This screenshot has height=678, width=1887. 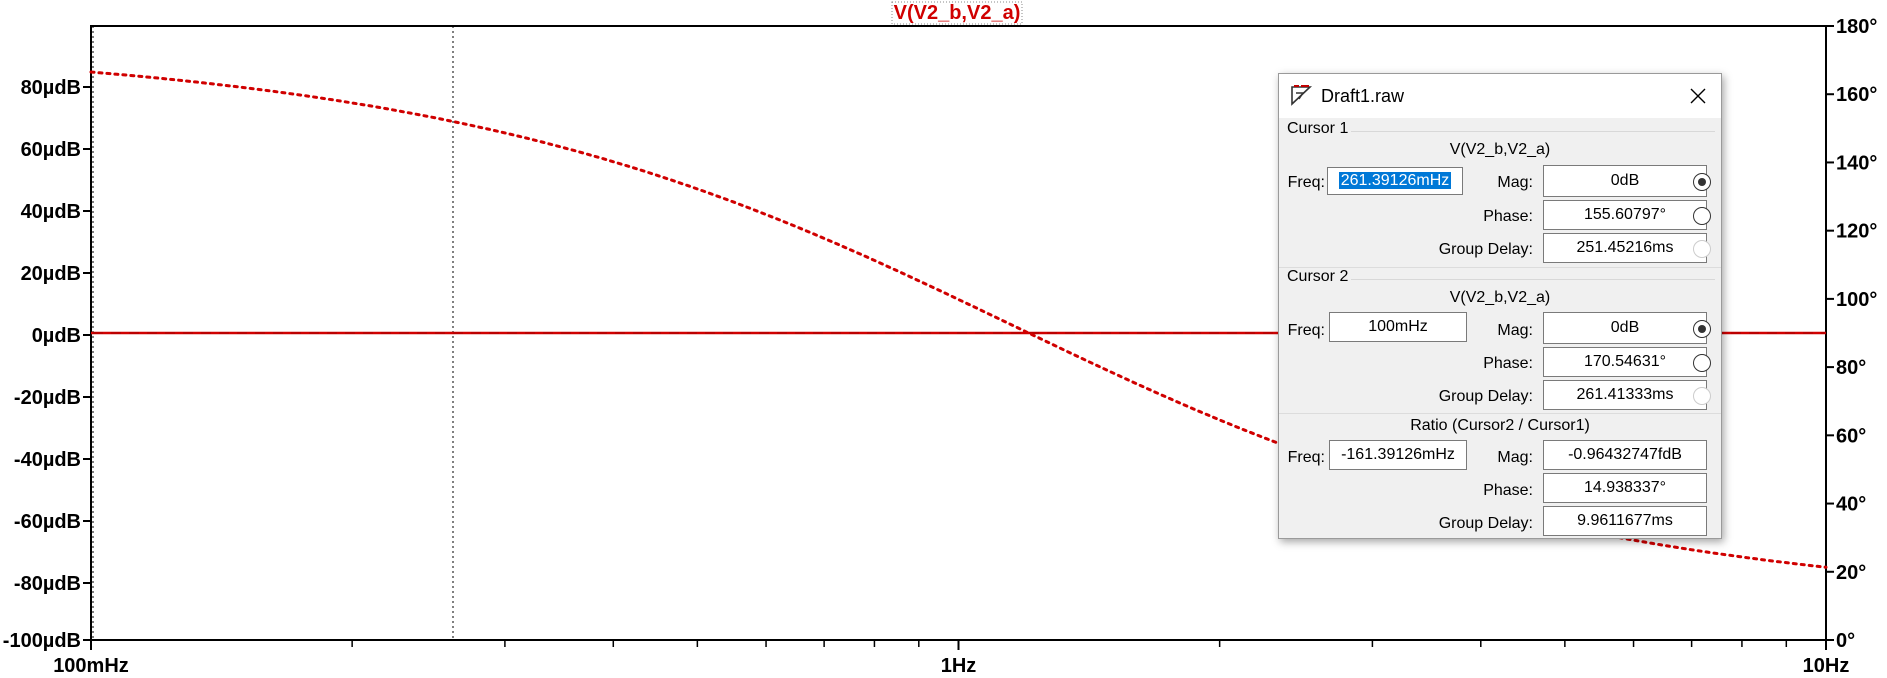 What do you see at coordinates (1702, 396) in the screenshot?
I see `cursor2-gd-radio` at bounding box center [1702, 396].